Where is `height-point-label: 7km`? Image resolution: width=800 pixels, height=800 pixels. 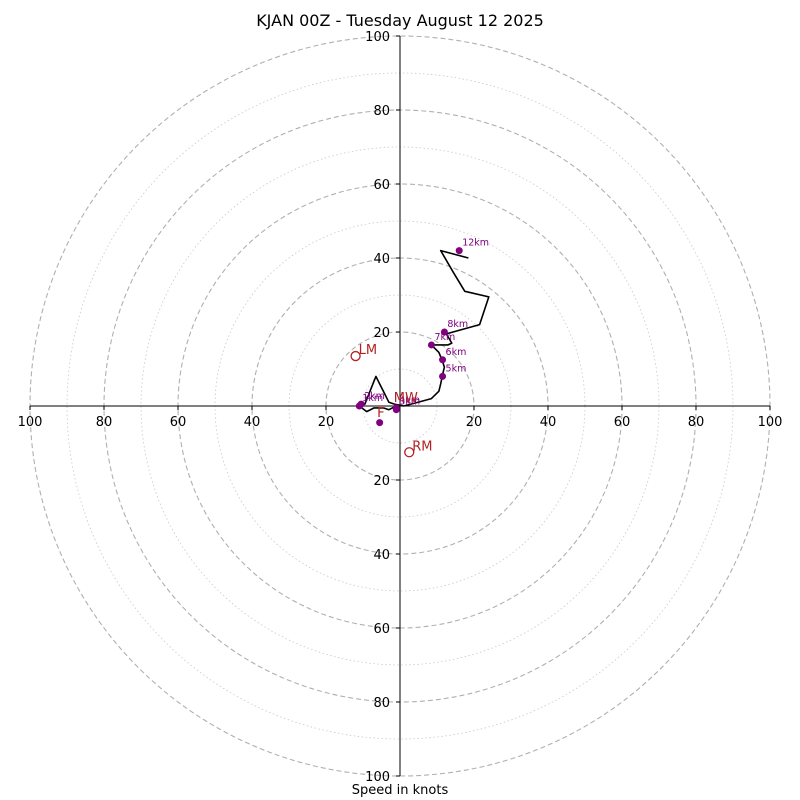
height-point-label: 7km is located at coordinates (444, 337).